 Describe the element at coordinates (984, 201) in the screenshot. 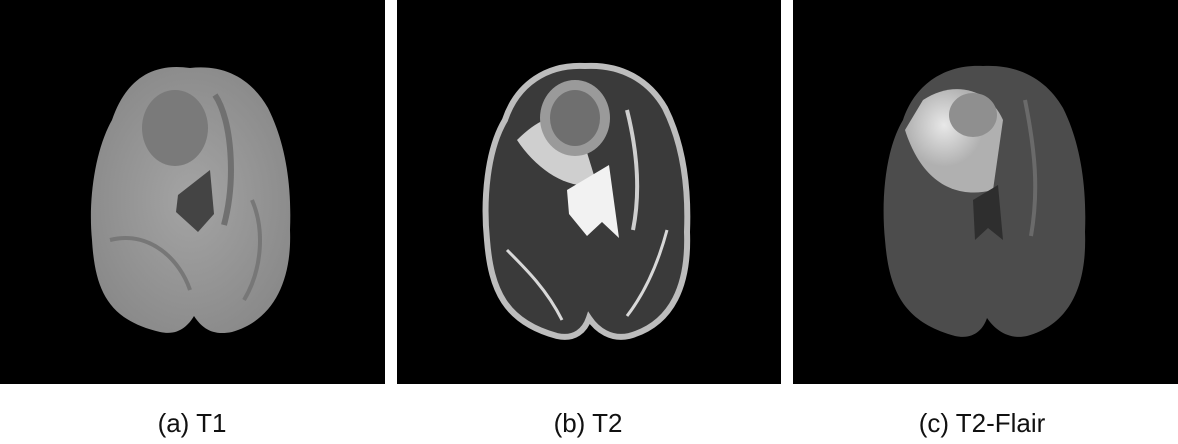

I see `mri-image-t2-flair` at that location.